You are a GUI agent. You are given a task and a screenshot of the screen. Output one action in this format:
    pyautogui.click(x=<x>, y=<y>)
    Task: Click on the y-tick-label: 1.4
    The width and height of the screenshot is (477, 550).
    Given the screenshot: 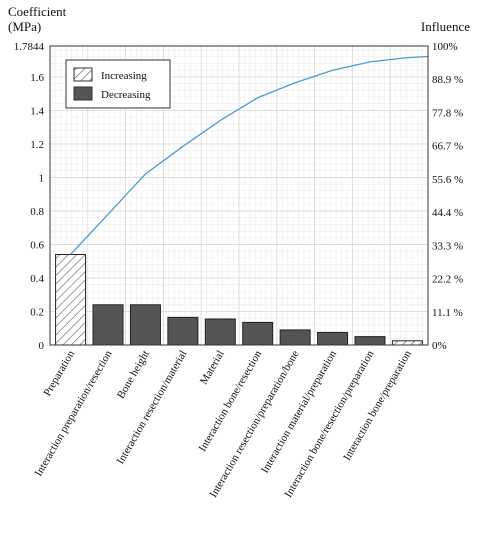 What is the action you would take?
    pyautogui.click(x=37, y=111)
    